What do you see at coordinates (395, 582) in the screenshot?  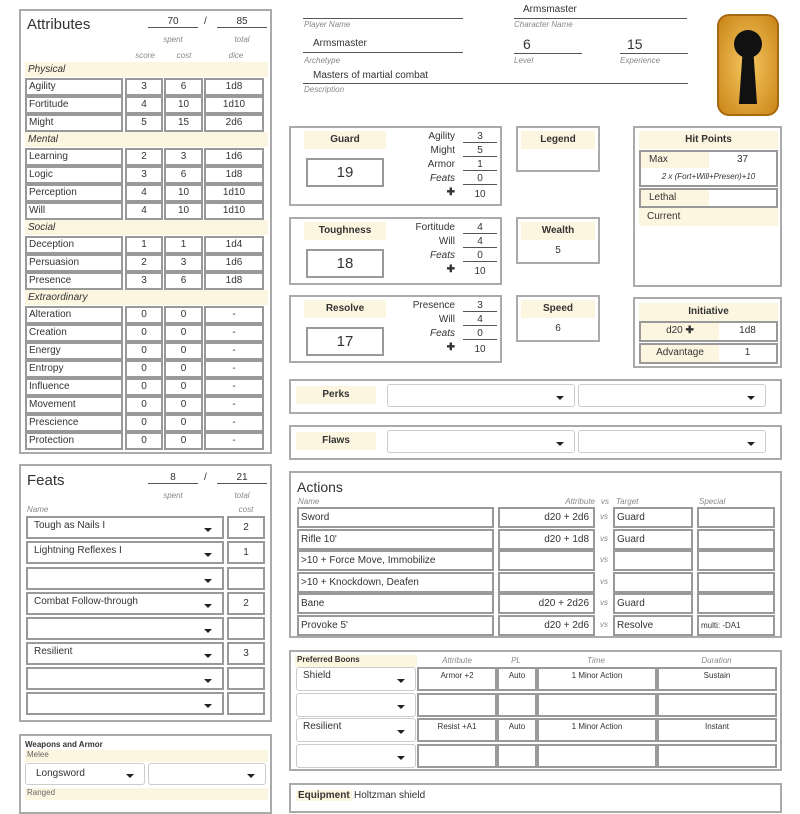 I see `action-name: >10 + Knockdown, Deafen` at bounding box center [395, 582].